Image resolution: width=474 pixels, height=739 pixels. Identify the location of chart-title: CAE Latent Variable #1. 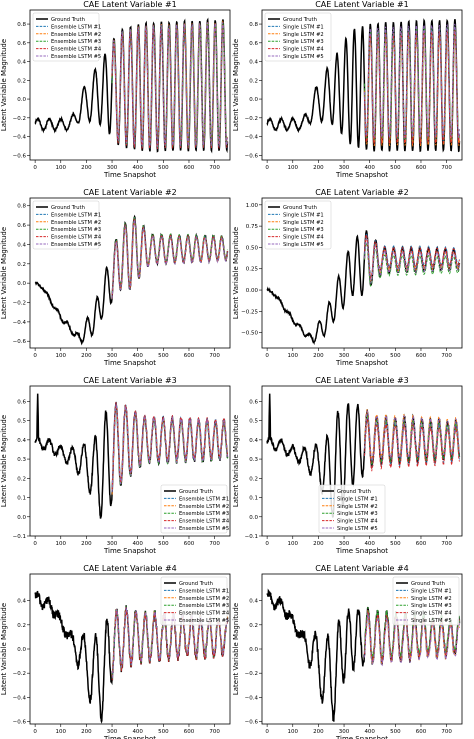
(130, 4).